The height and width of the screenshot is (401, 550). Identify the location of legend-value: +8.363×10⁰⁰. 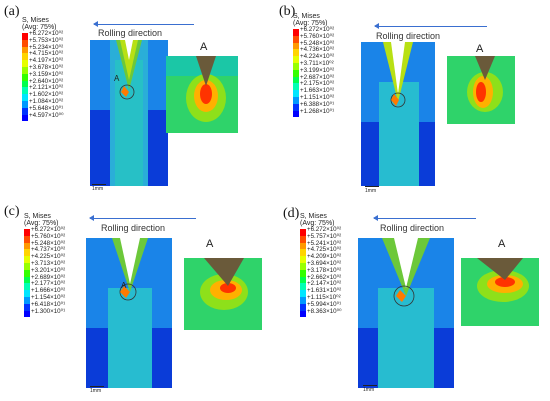
(324, 311).